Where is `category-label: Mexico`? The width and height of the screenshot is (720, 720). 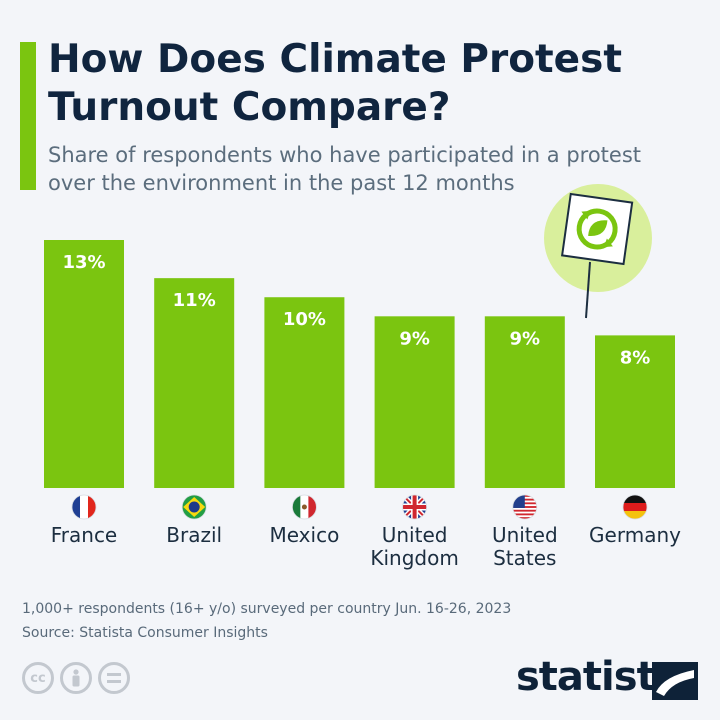
category-label: Mexico is located at coordinates (304, 535).